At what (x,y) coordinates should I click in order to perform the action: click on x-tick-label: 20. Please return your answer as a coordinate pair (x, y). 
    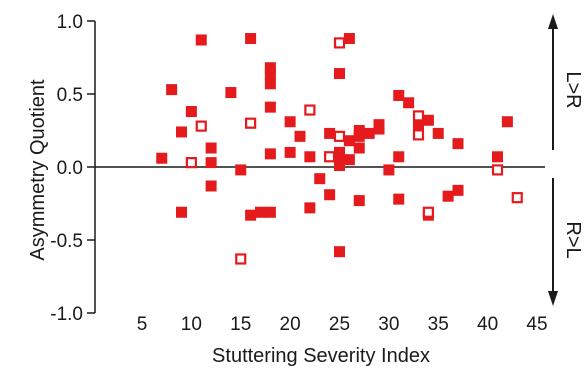
    Looking at the image, I should click on (290, 324).